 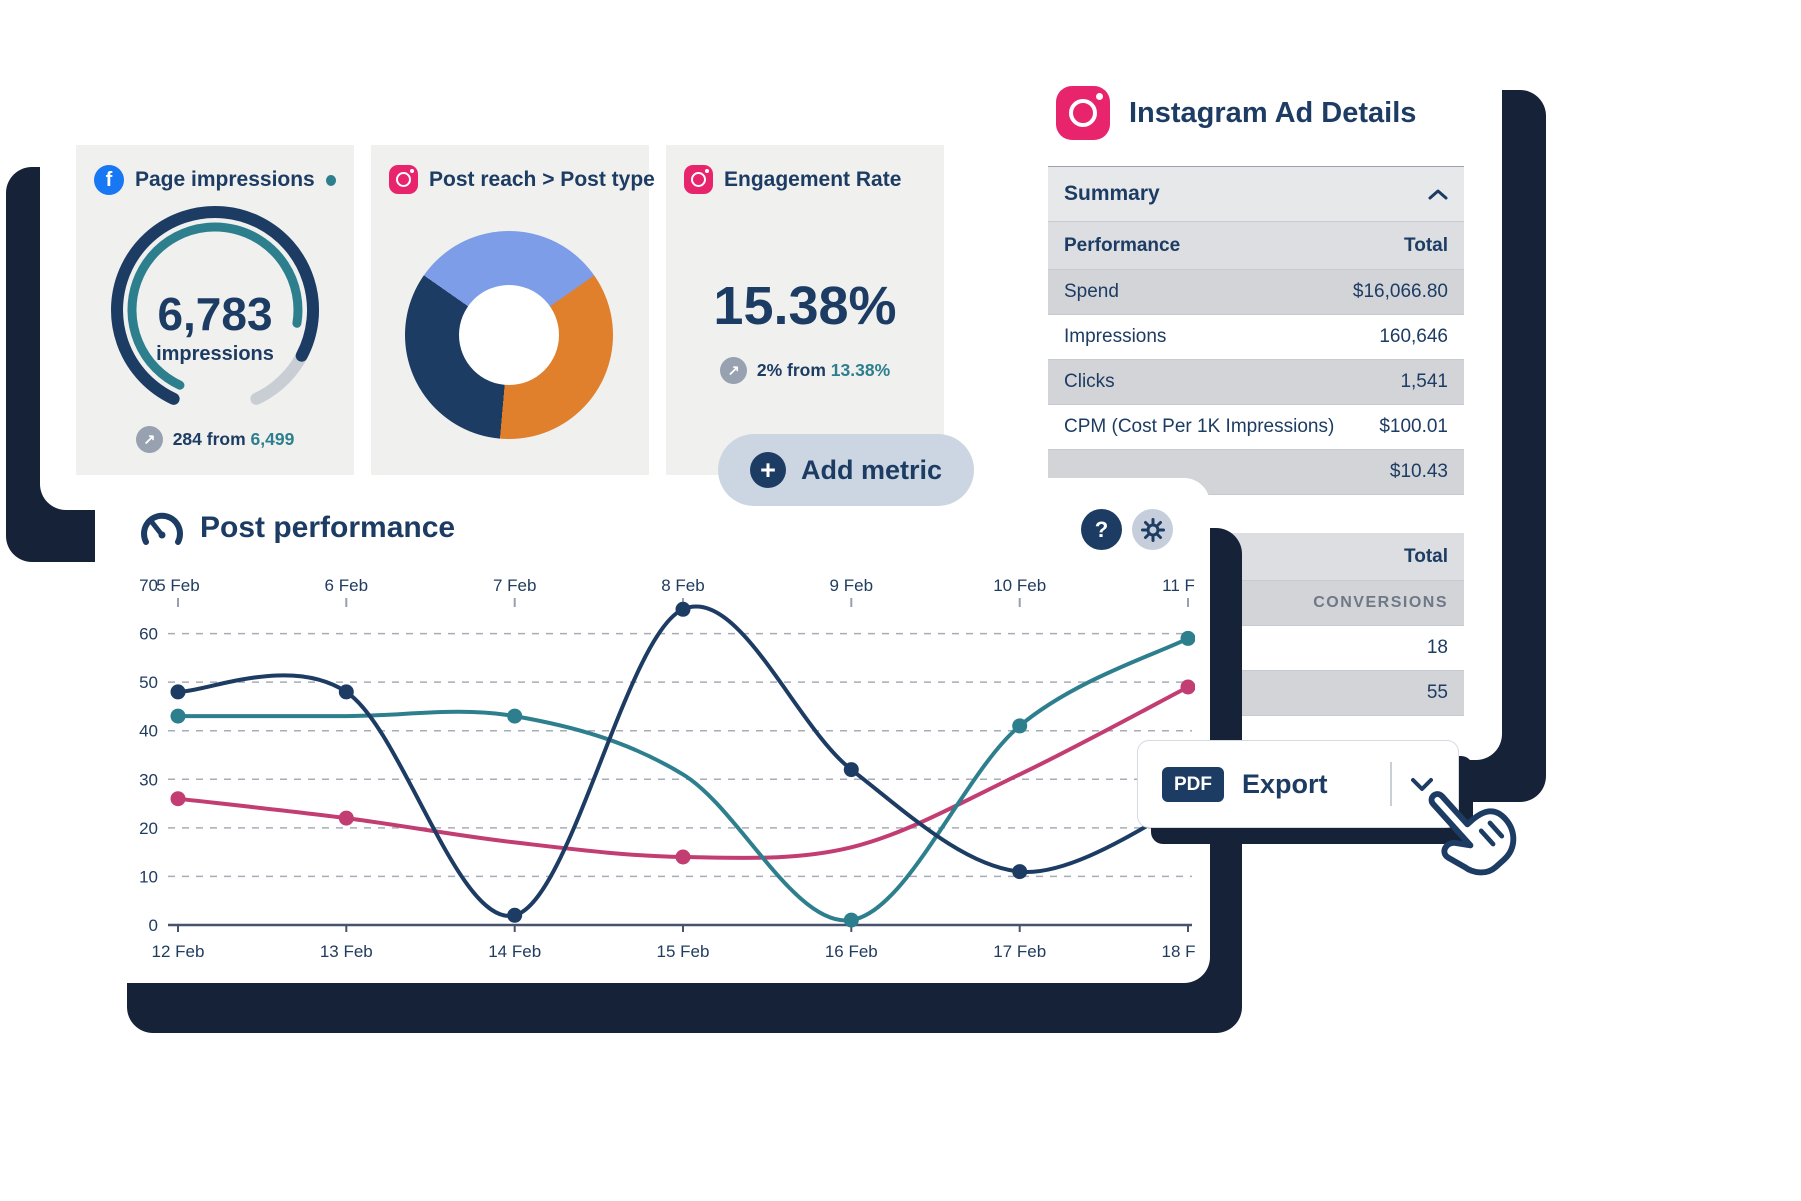 I want to click on table-row: Spend $16,066.80, so click(x=1256, y=292).